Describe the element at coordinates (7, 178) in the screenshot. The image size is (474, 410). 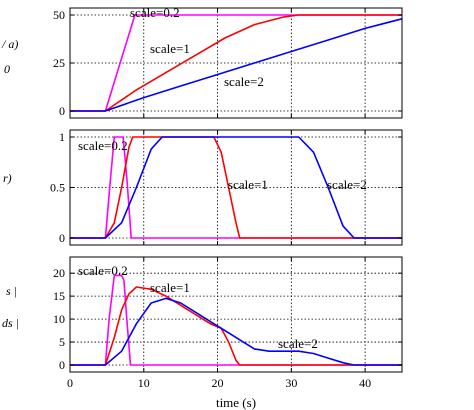
I see `partial-ylabel-2: r)` at that location.